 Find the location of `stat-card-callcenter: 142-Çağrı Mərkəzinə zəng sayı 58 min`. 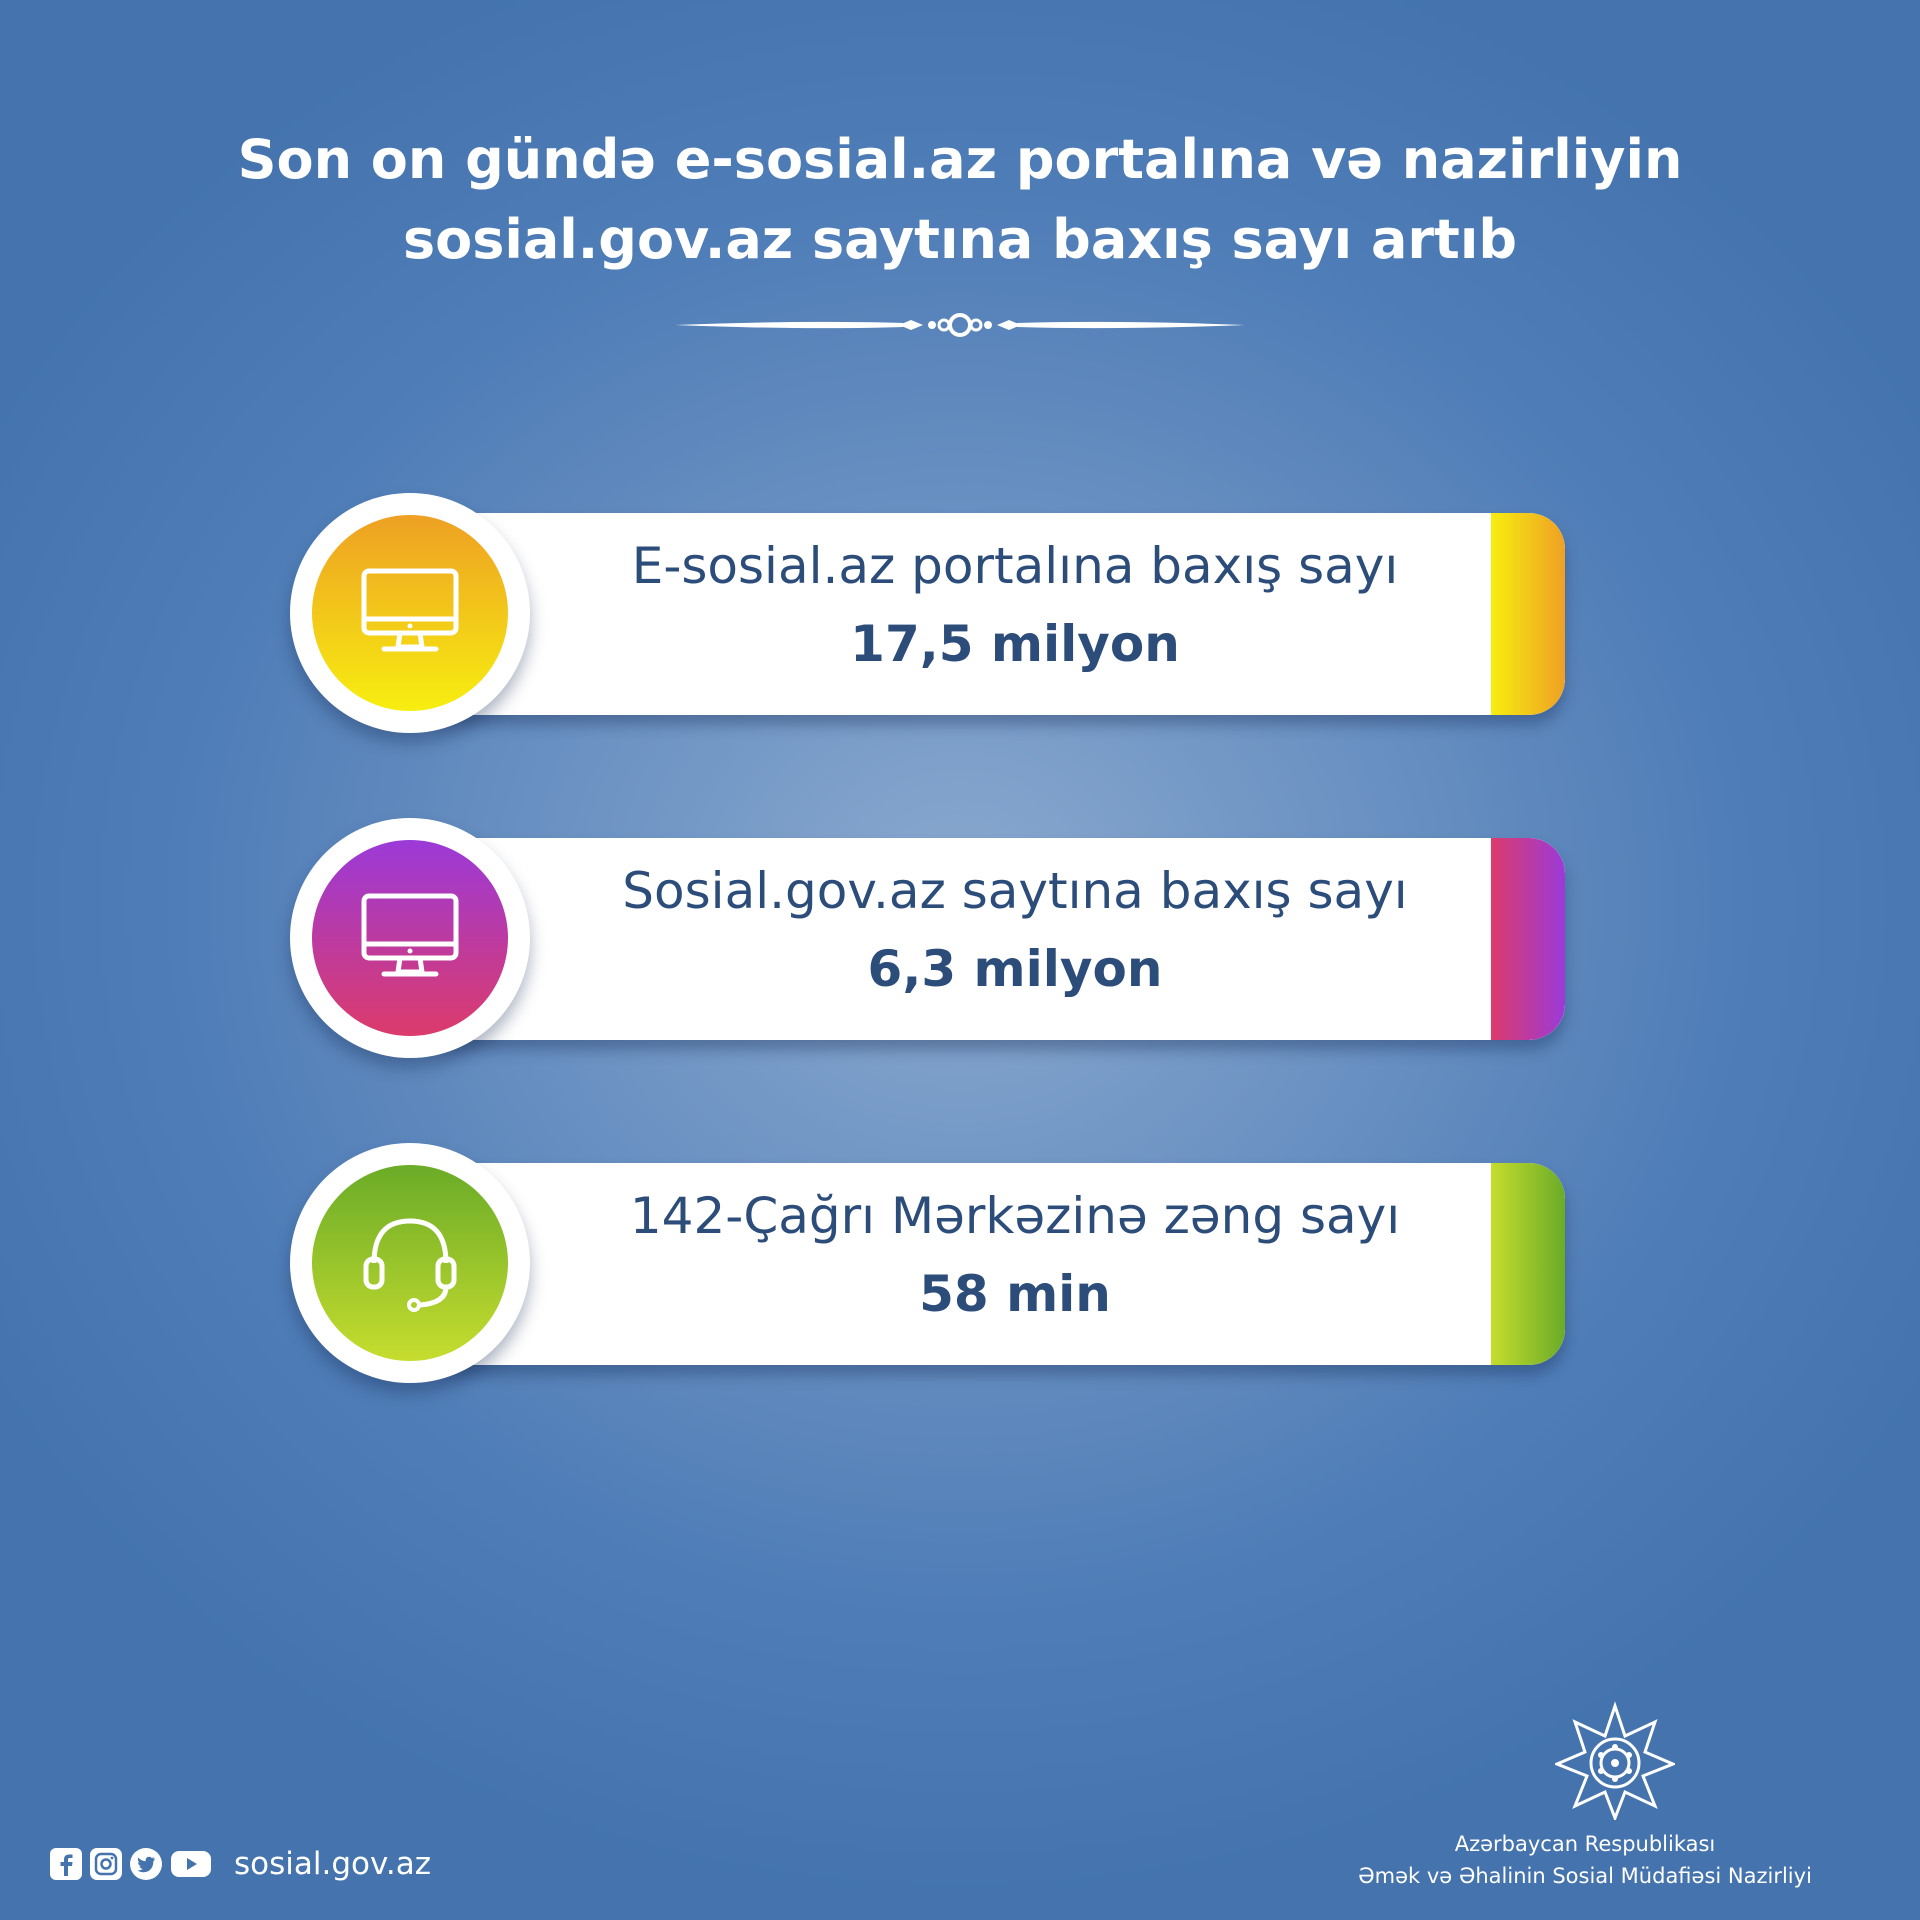

stat-card-callcenter: 142-Çağrı Mərkəzinə zəng sayı 58 min is located at coordinates (940, 1263).